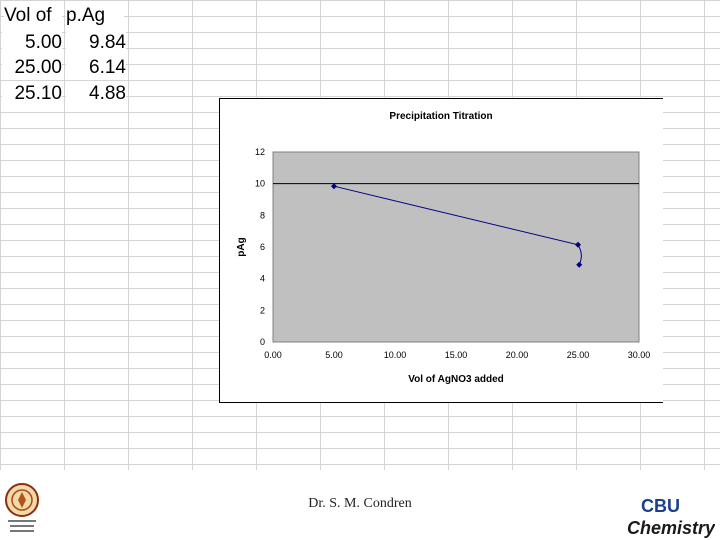 This screenshot has height=540, width=720. Describe the element at coordinates (96, 68) in the screenshot. I see `cell-pag-2: 6.14` at that location.